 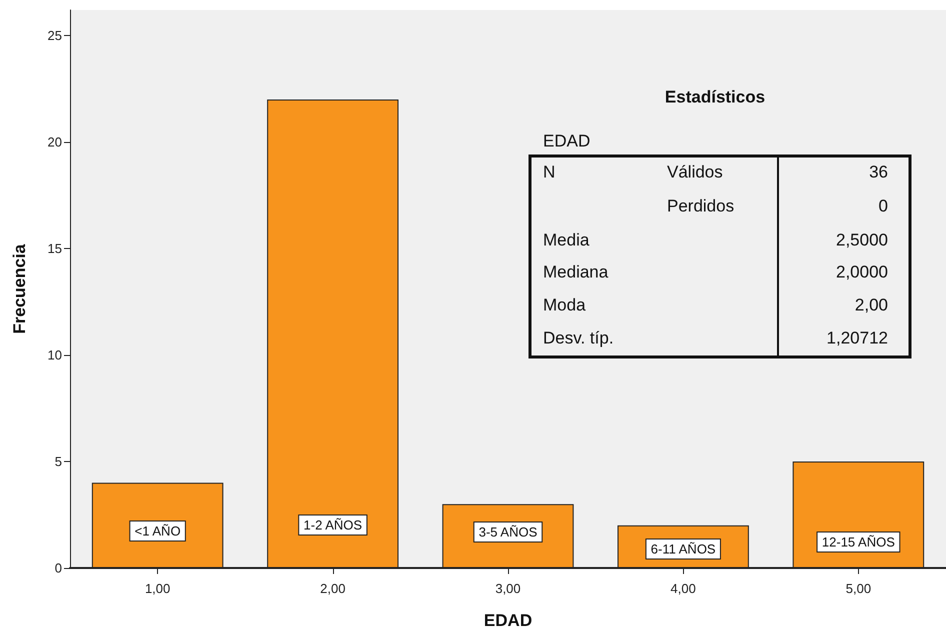 I want to click on annotation: 0, so click(x=883, y=206).